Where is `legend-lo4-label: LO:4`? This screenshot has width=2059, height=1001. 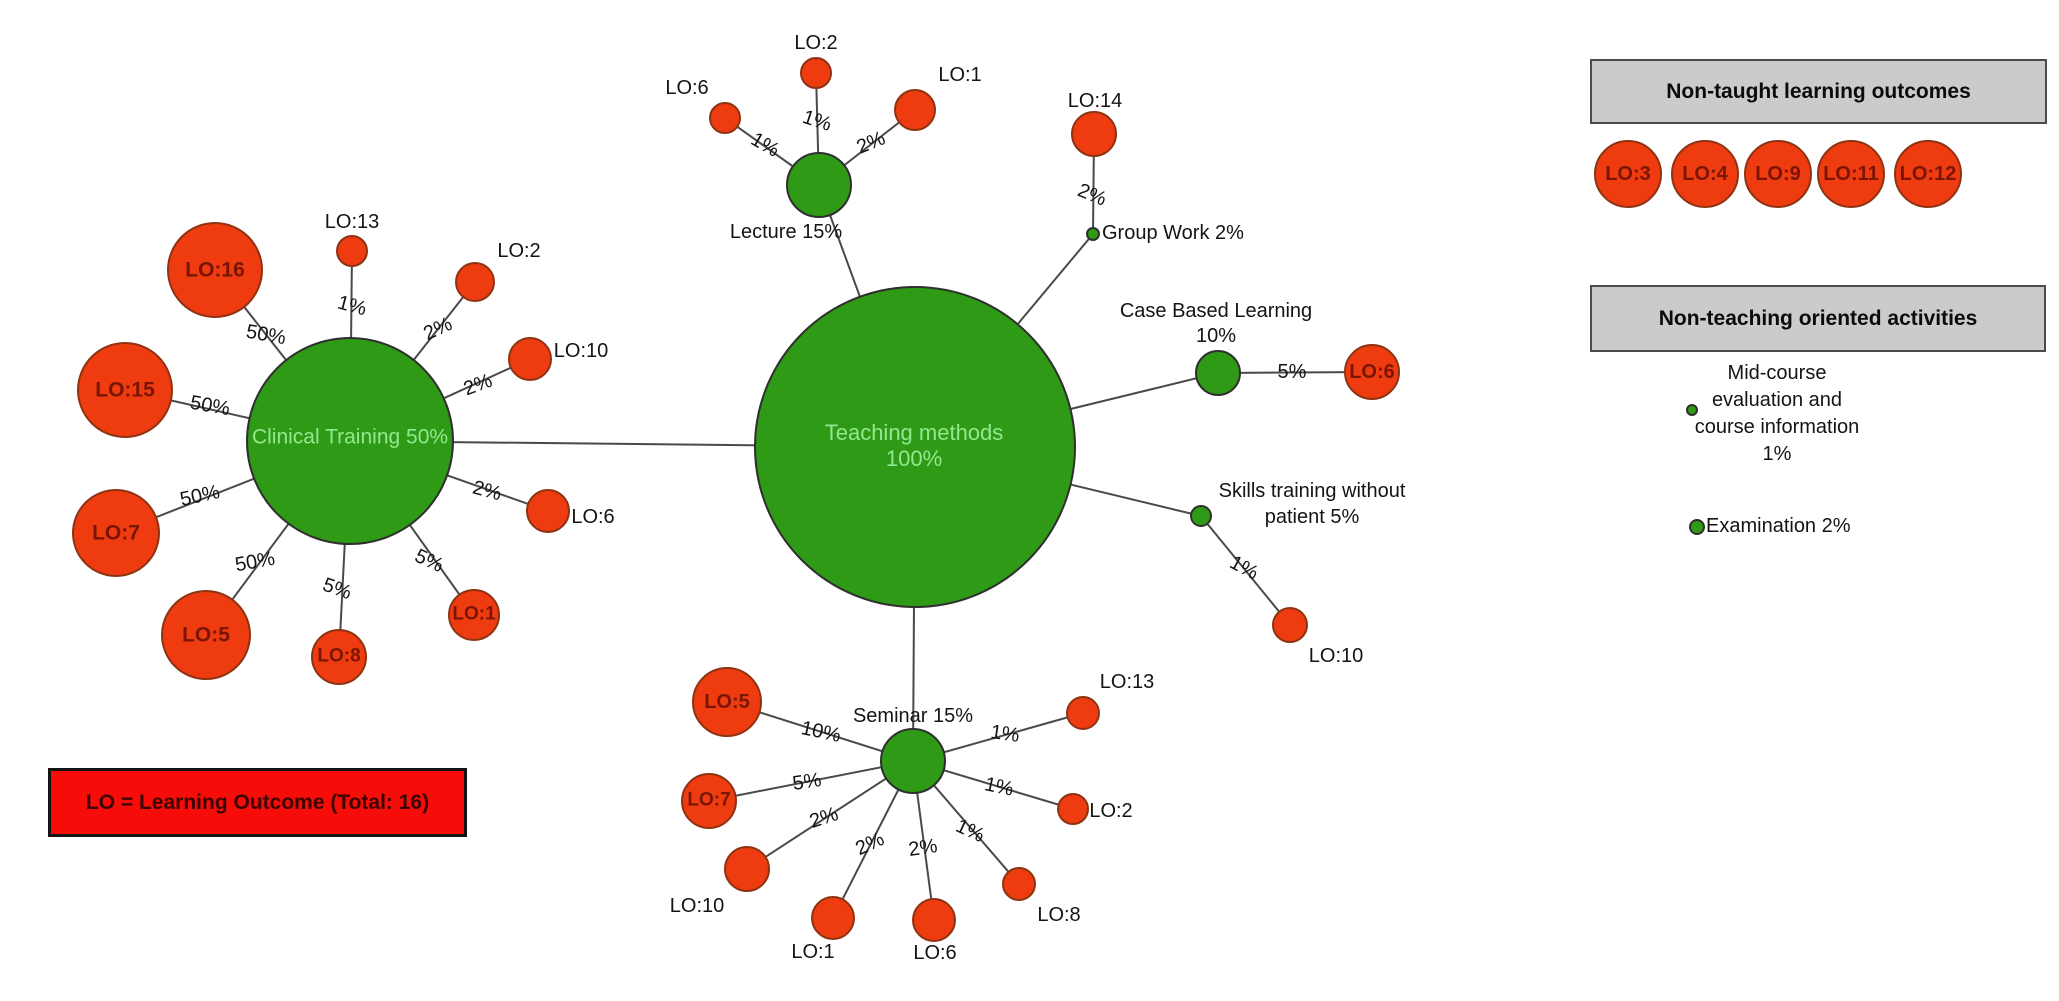
legend-lo4-label: LO:4 is located at coordinates (1705, 174).